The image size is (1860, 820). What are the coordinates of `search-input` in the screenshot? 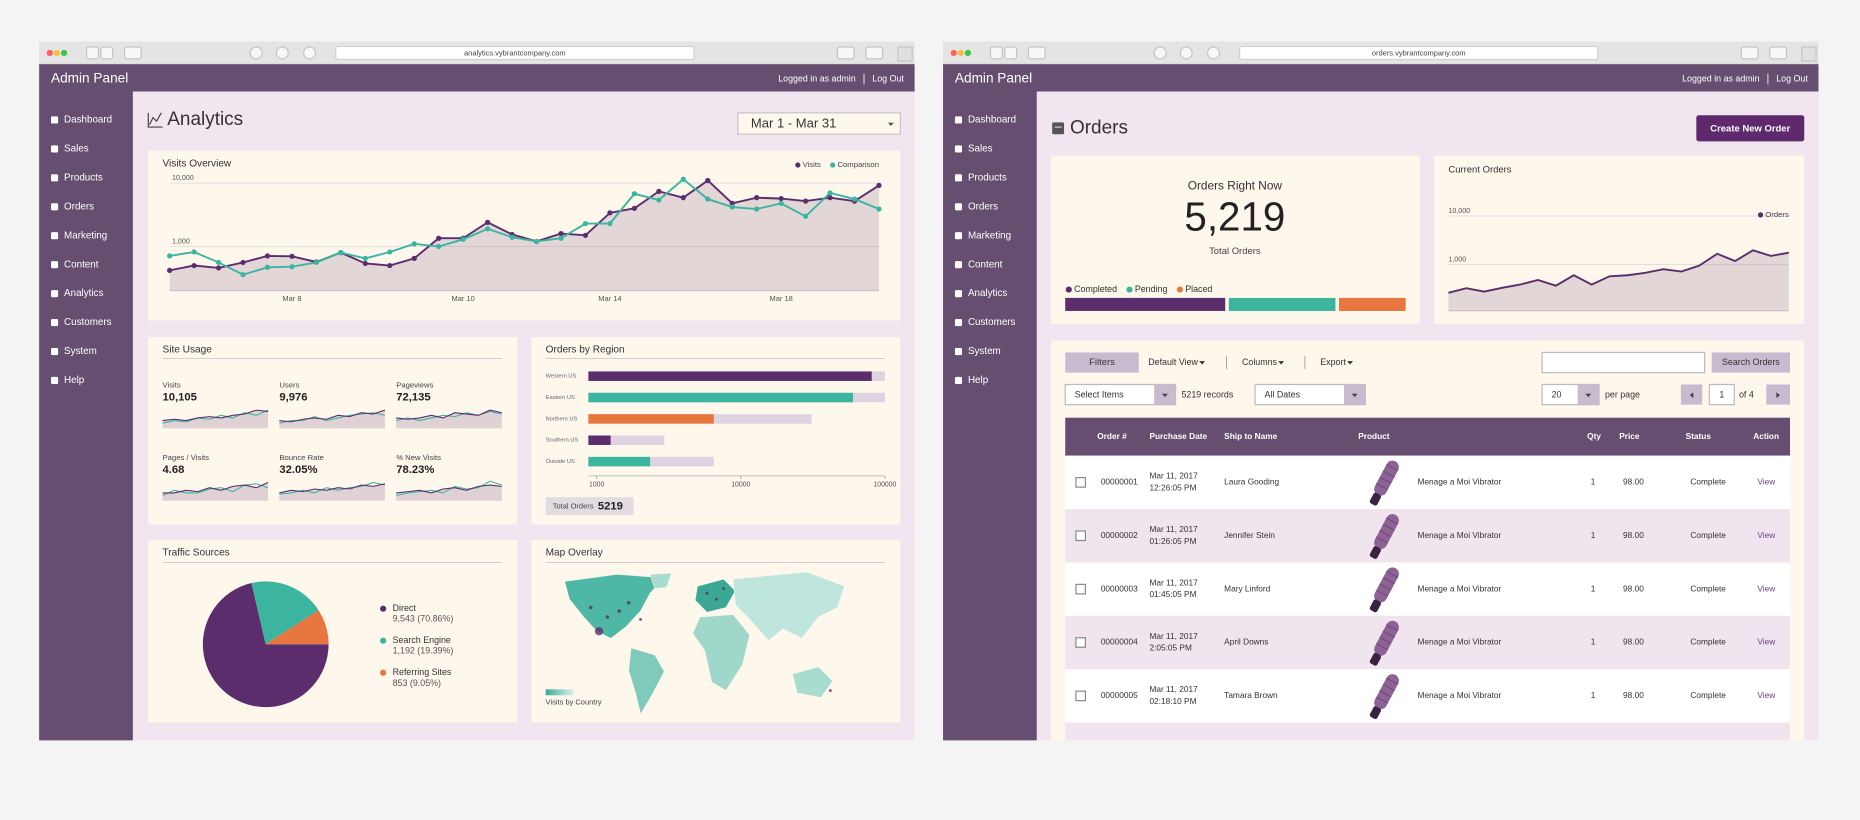 It's located at (1623, 362).